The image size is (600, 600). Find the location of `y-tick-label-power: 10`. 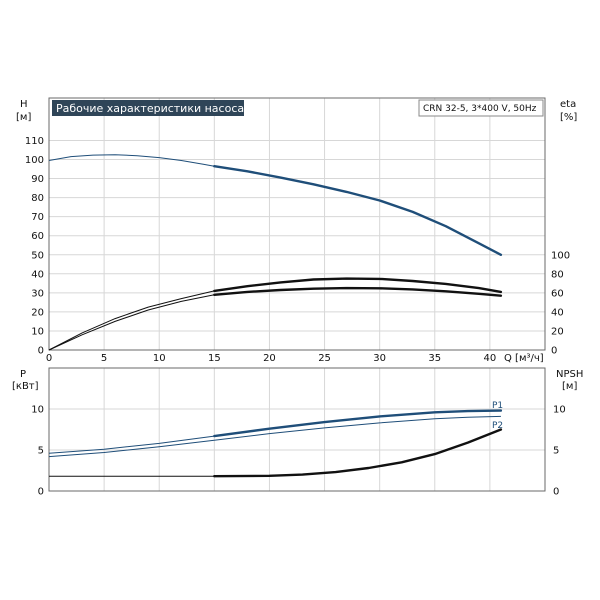

y-tick-label-power: 10 is located at coordinates (37, 410).